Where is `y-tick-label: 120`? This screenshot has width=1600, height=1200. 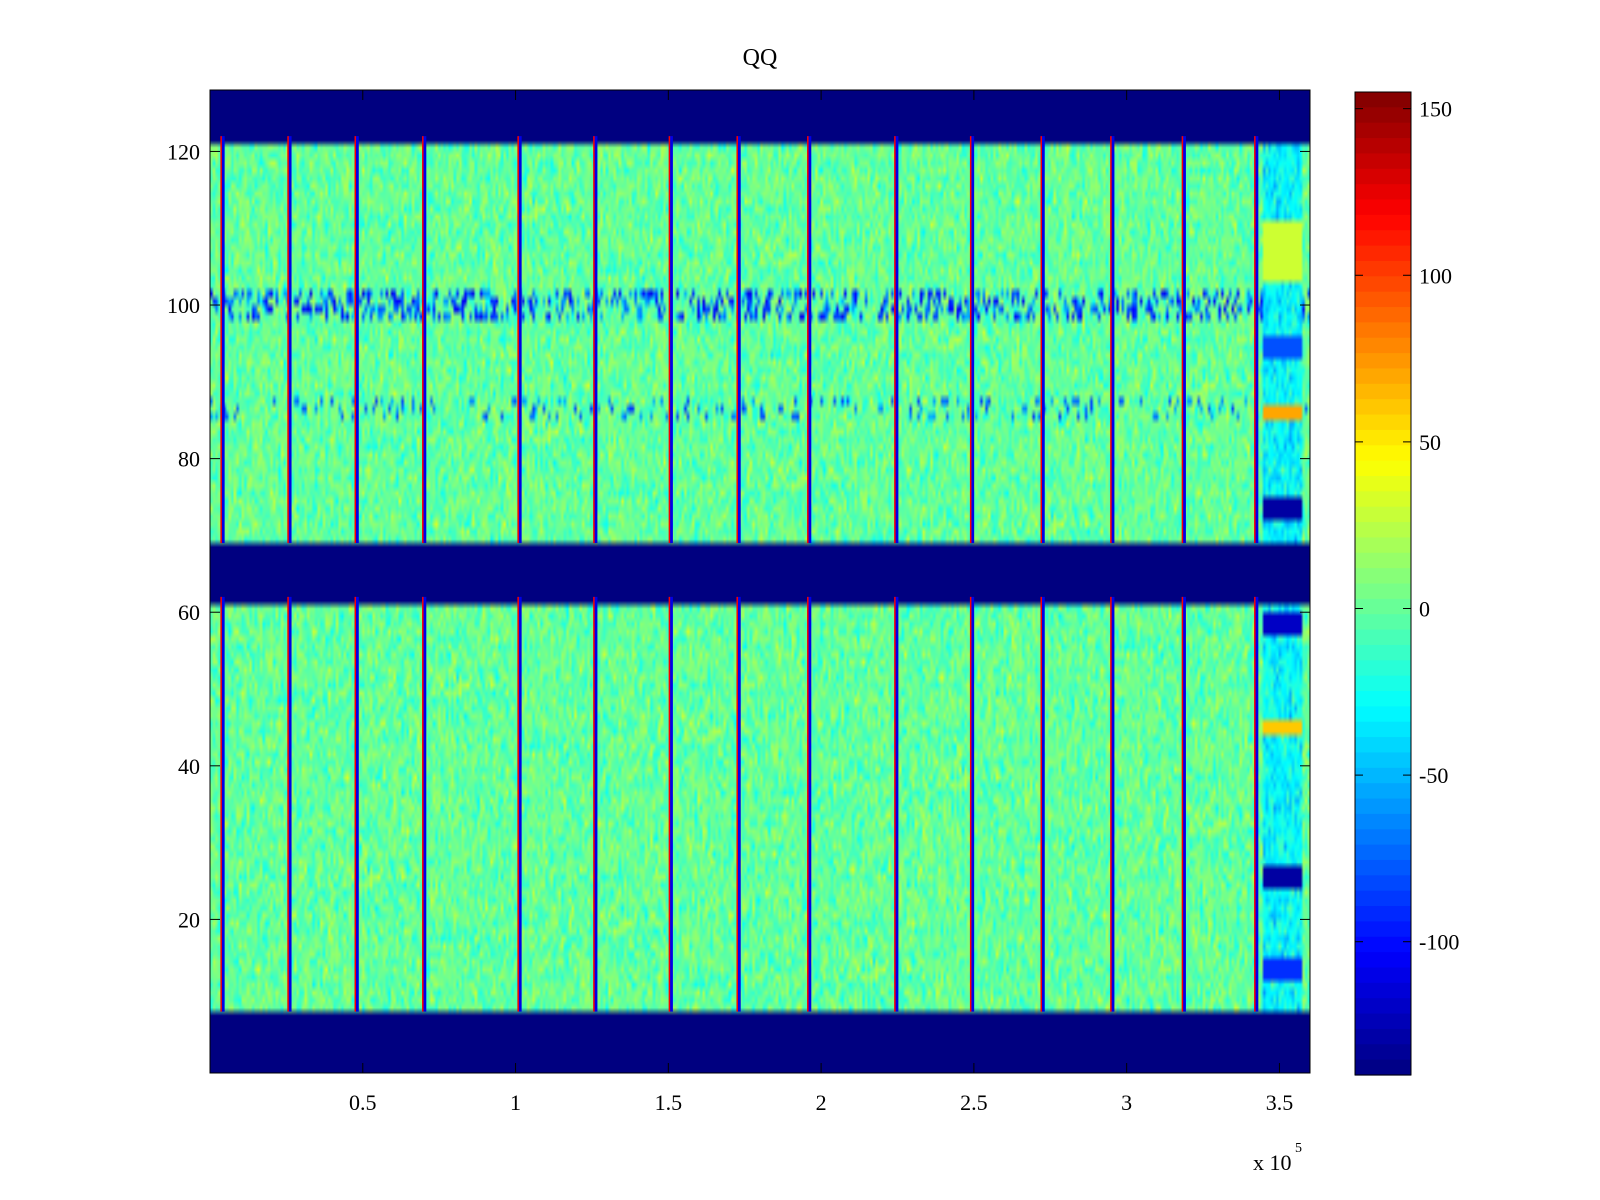
y-tick-label: 120 is located at coordinates (183, 151).